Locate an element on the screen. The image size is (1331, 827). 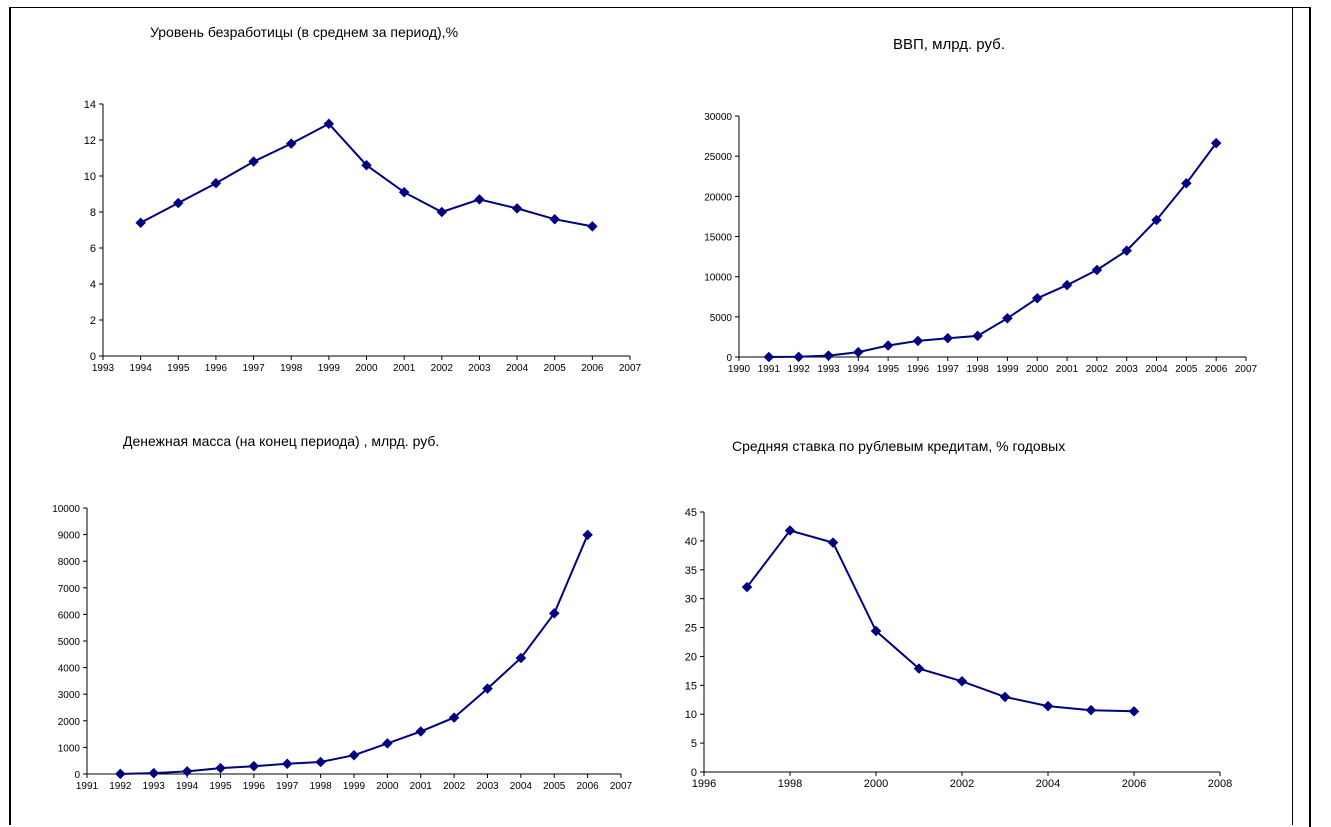
y-tick-label: 30 is located at coordinates (691, 600).